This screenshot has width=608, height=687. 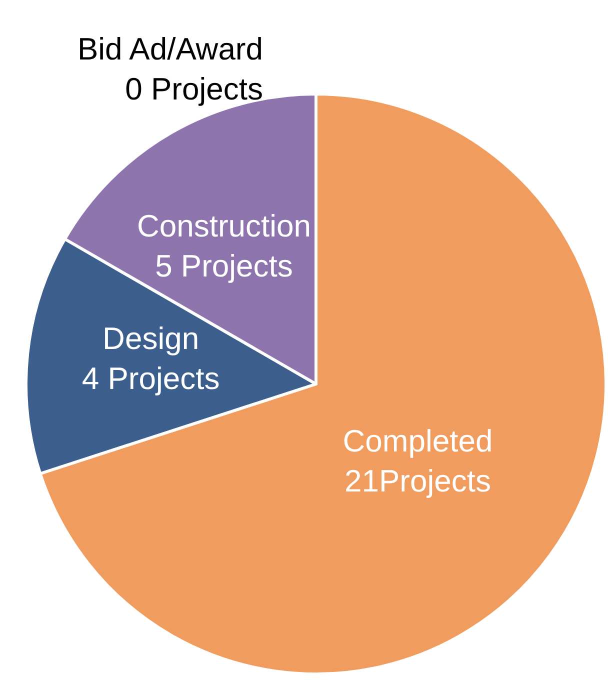 I want to click on slice-label: Design, so click(x=151, y=338).